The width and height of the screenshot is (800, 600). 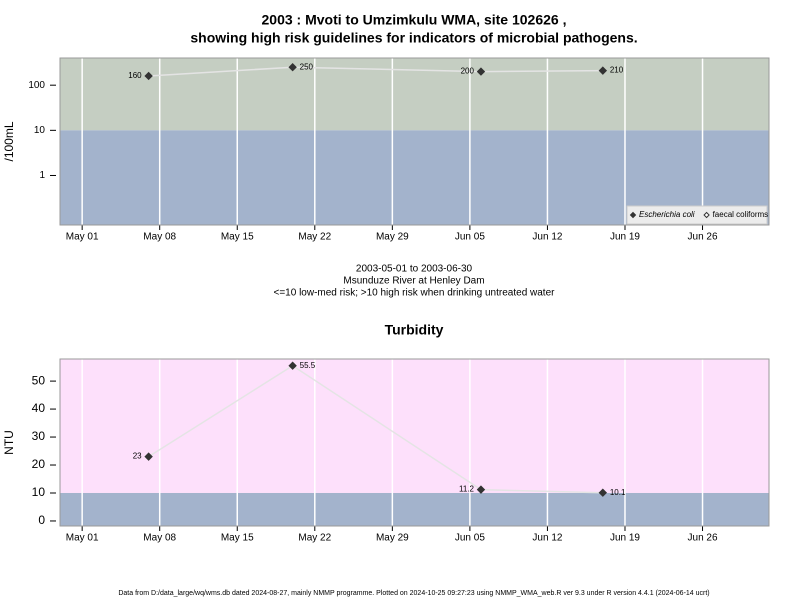 What do you see at coordinates (39, 380) in the screenshot?
I see `y-tick-label: 50` at bounding box center [39, 380].